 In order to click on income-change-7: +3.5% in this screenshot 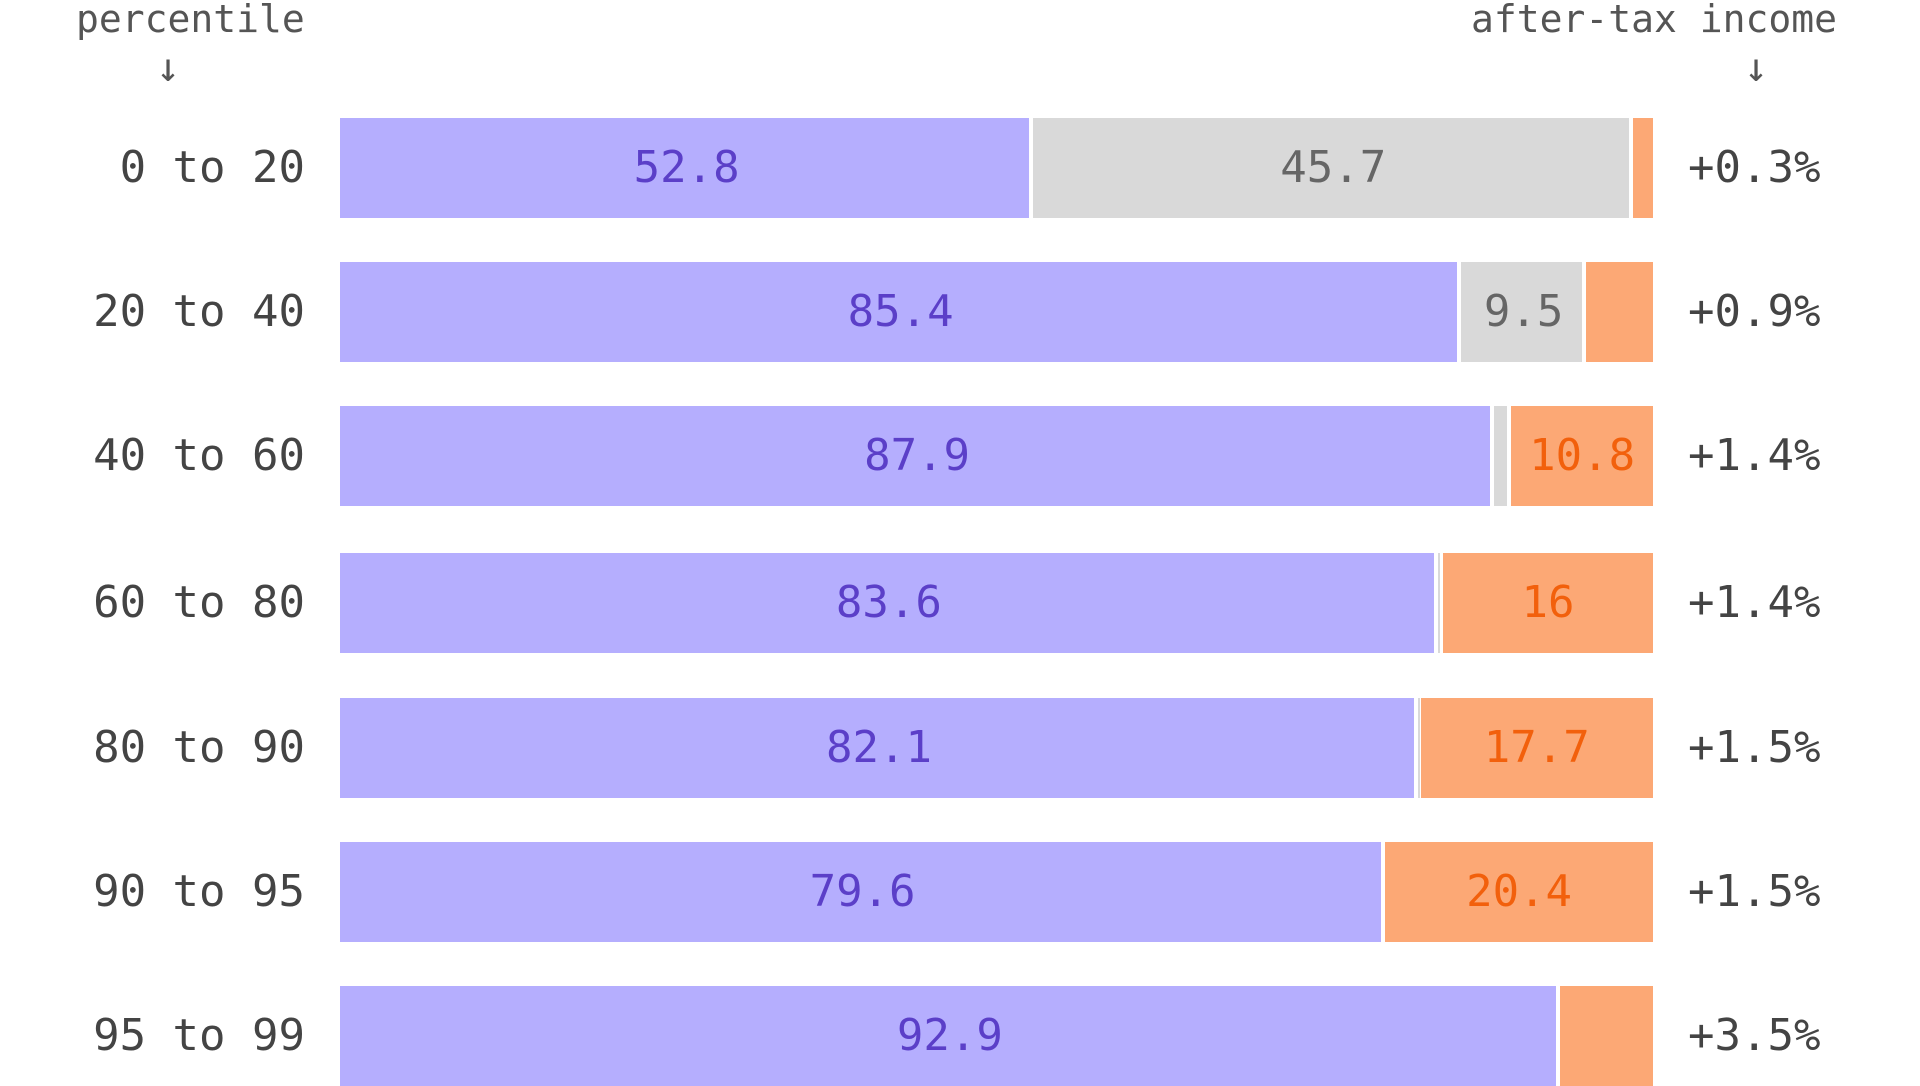, I will do `click(1754, 1035)`.